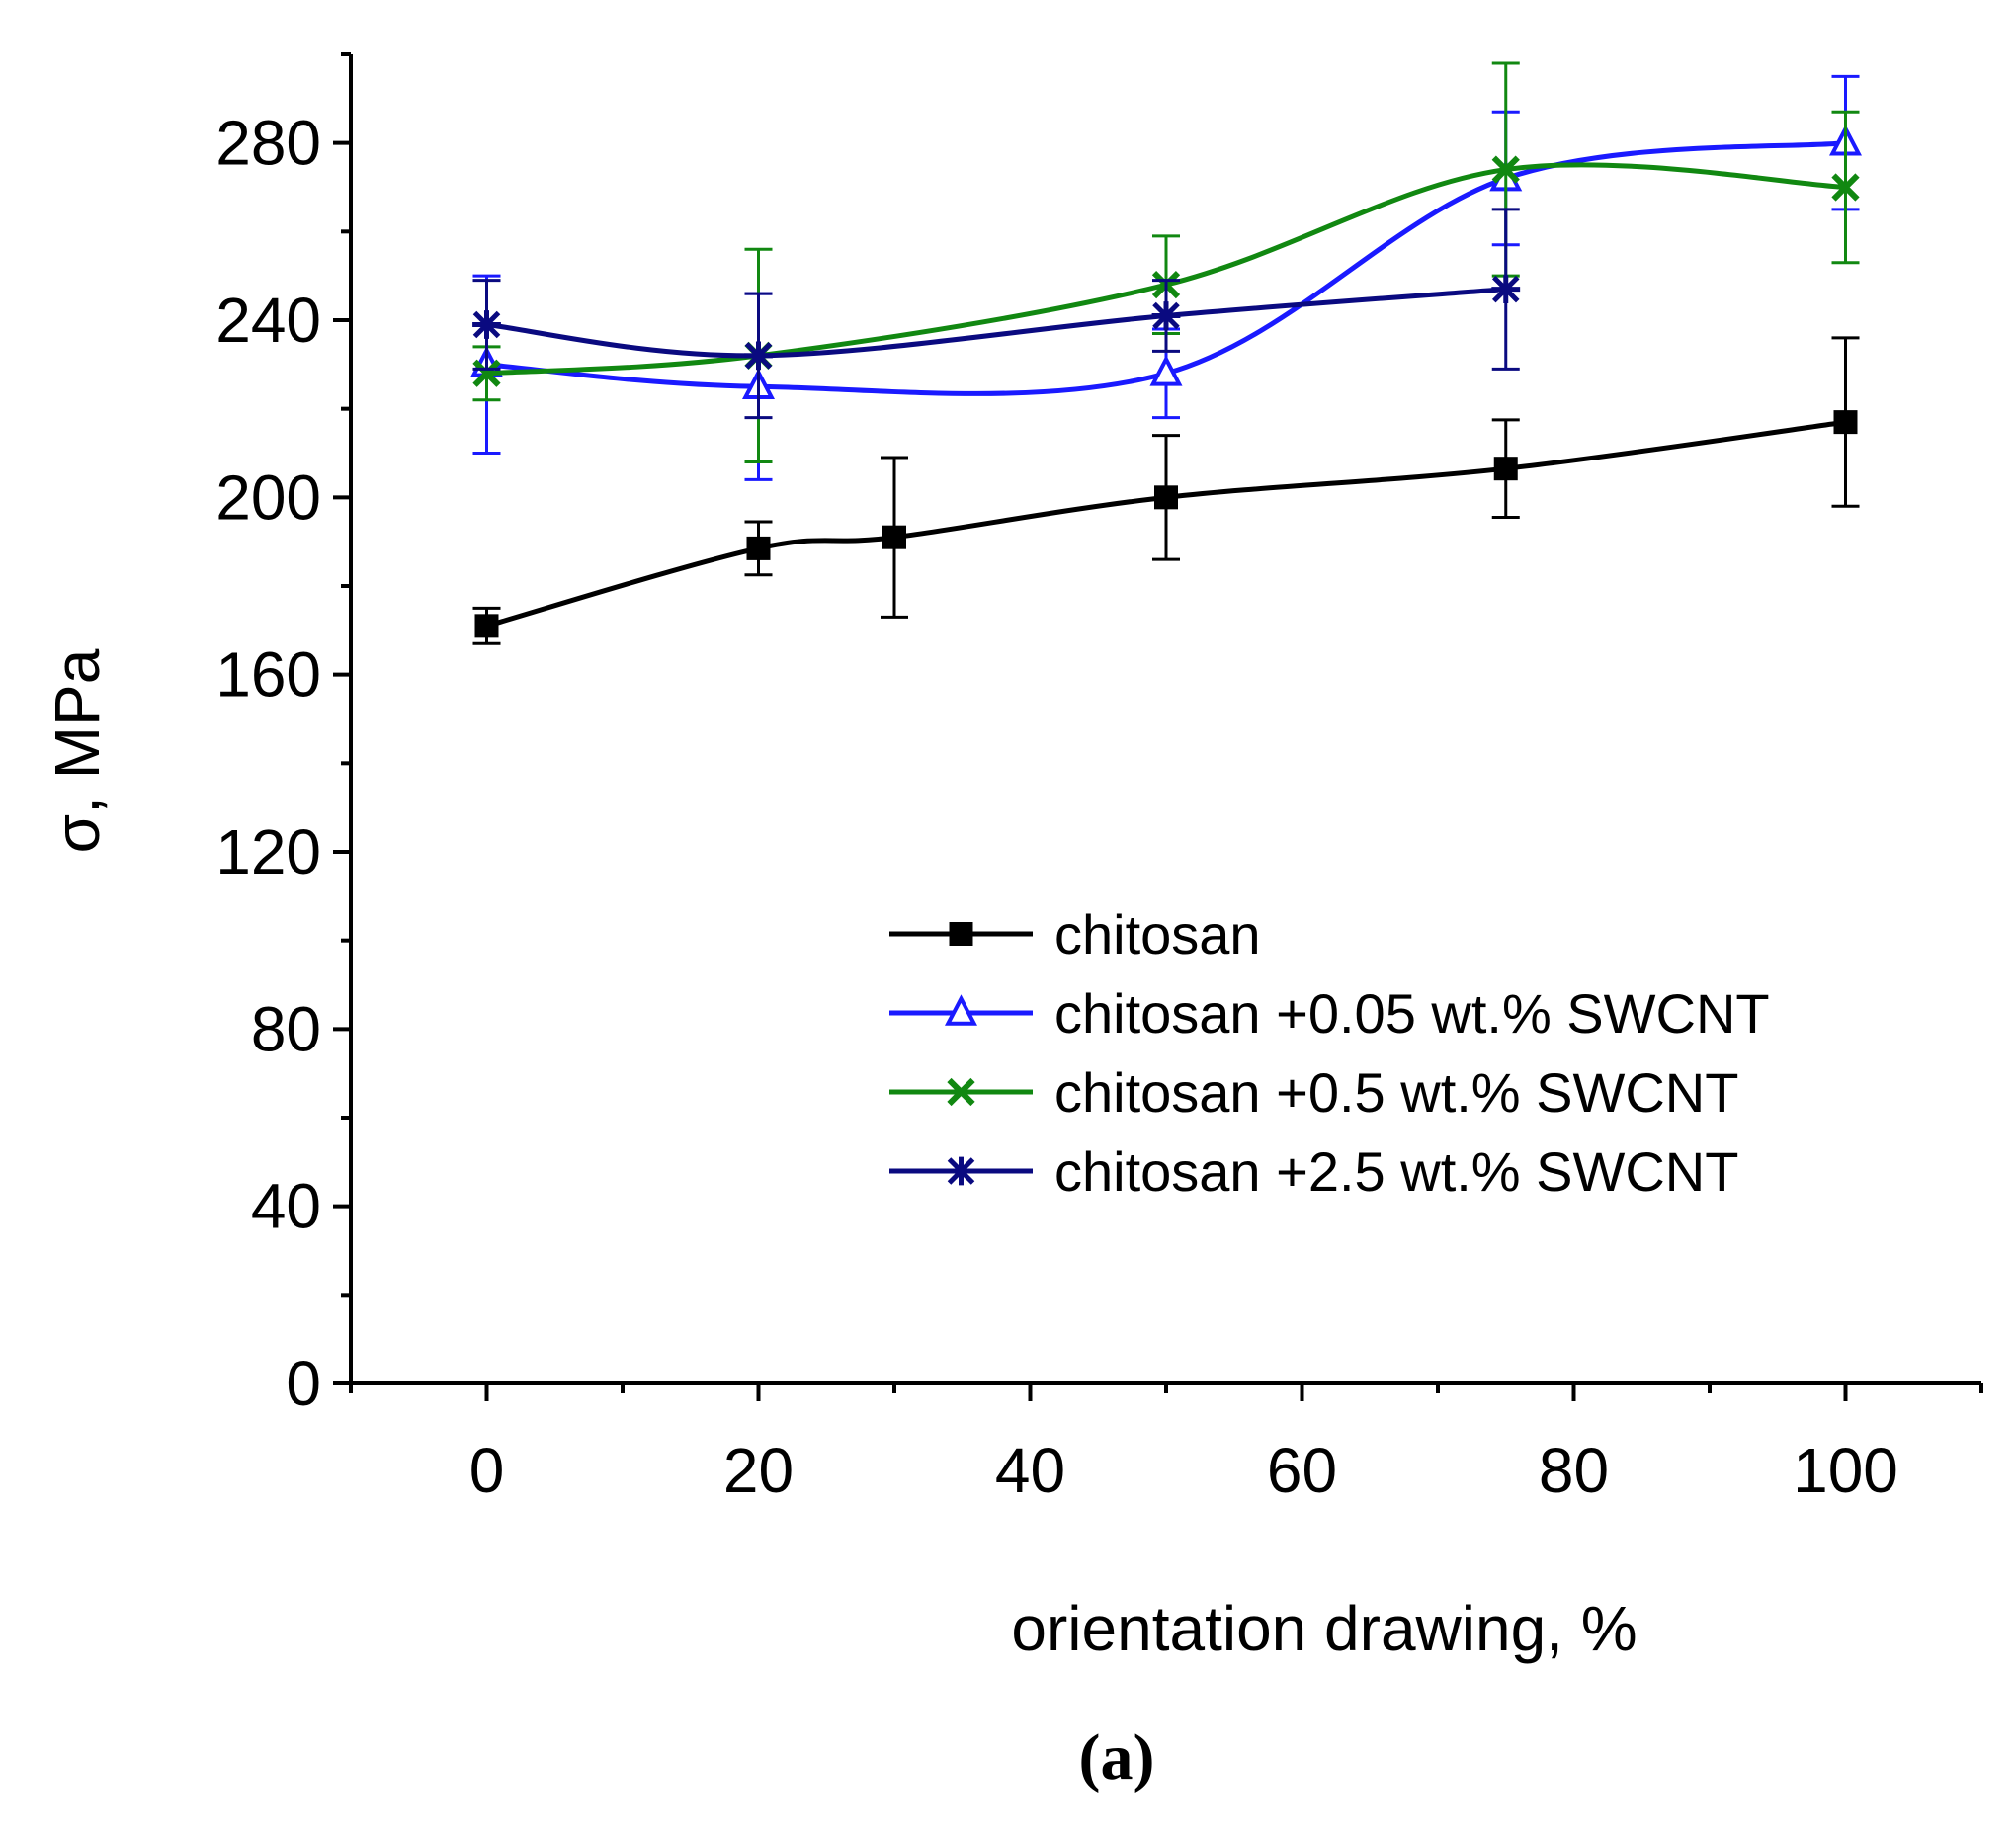 The height and width of the screenshot is (1842, 2016). I want to click on legend-entry: chitosan +2.5 wt.% SWCNT, so click(1313, 1172).